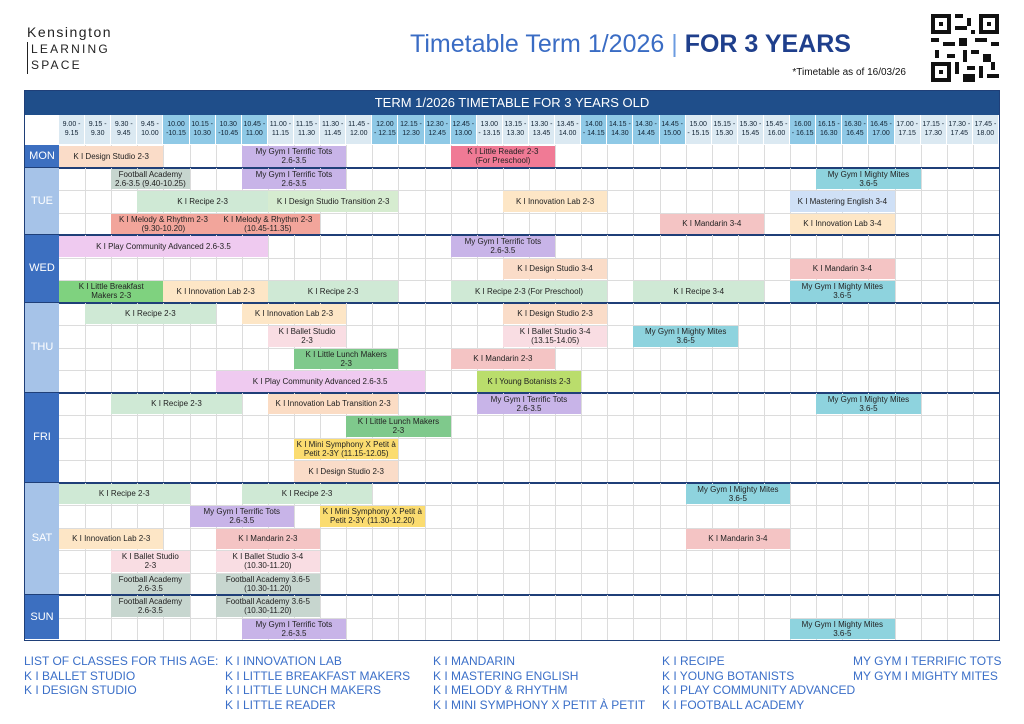  I want to click on class-label: K I Melody & Rhythm 2-3, so click(163, 219).